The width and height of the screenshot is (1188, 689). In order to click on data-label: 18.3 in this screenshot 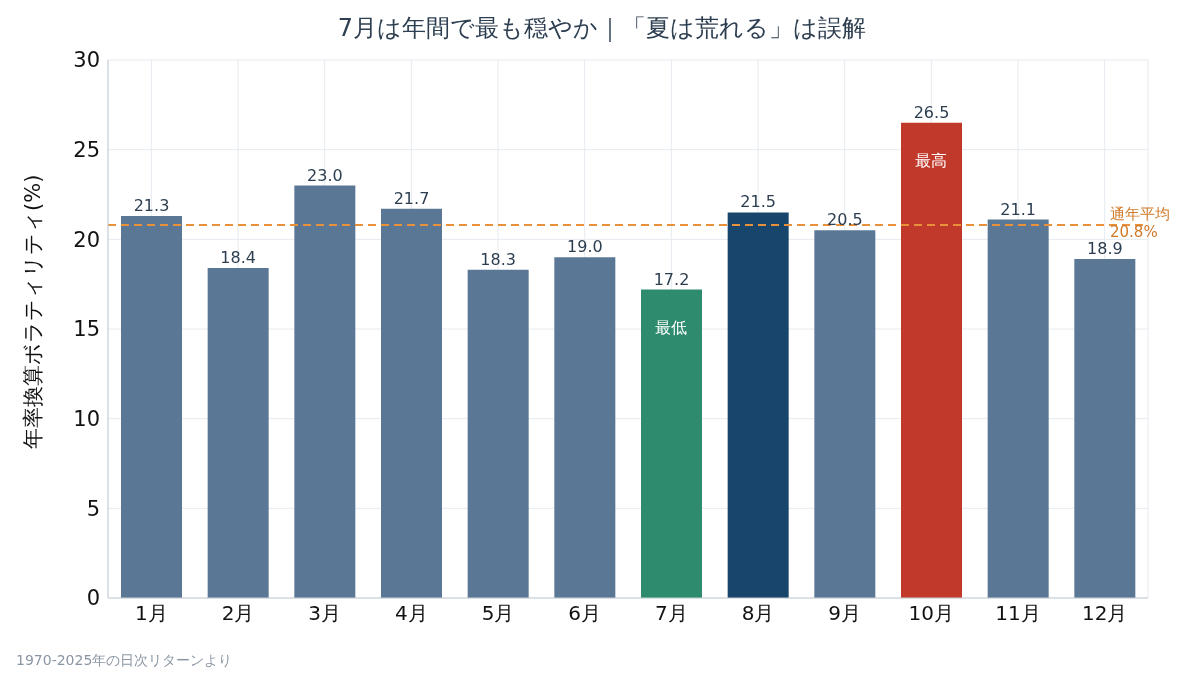, I will do `click(498, 259)`.